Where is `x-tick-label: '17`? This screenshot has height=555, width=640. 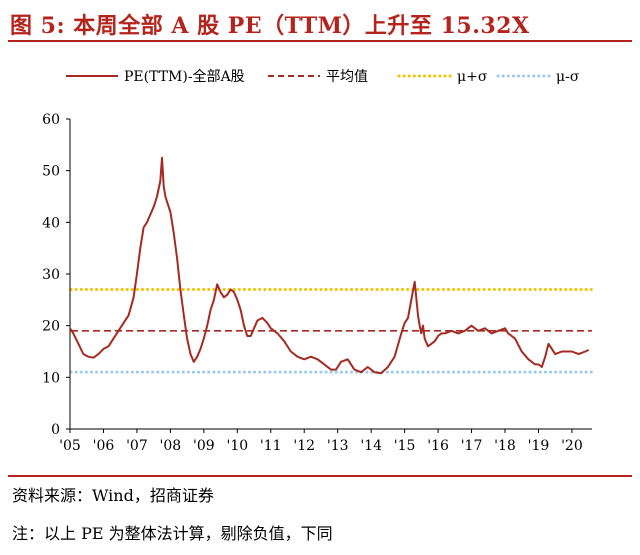
x-tick-label: '17 is located at coordinates (472, 446).